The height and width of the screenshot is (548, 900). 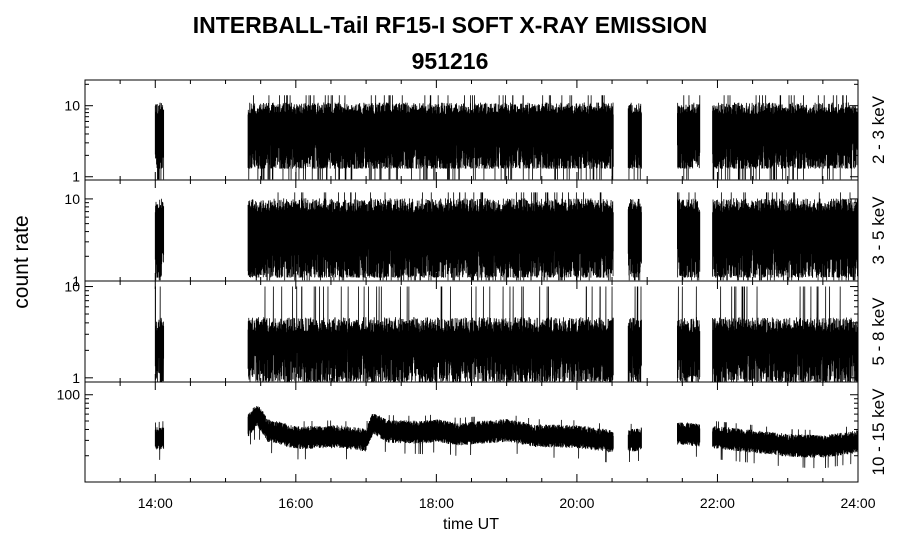 What do you see at coordinates (69, 395) in the screenshot?
I see `y-tick-label: 100` at bounding box center [69, 395].